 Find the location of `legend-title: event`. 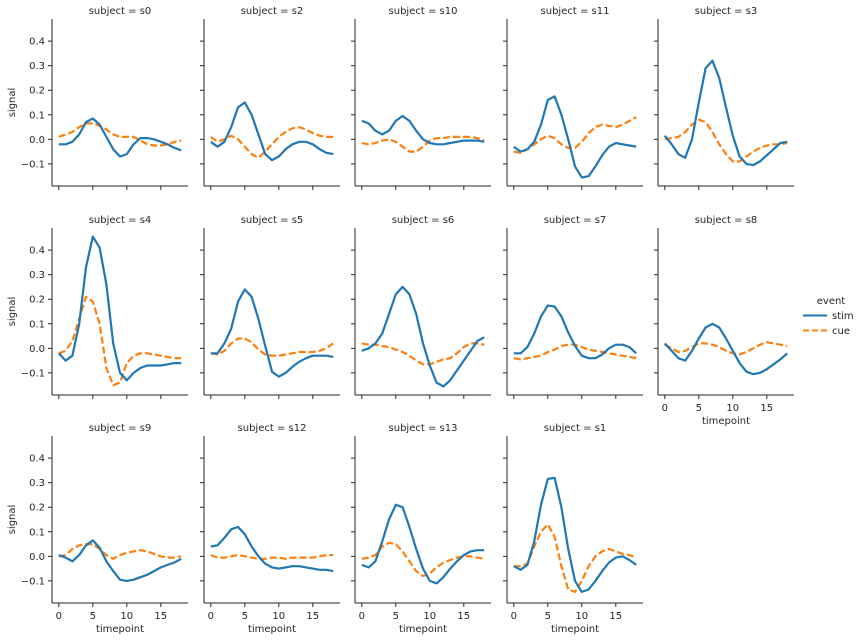

legend-title: event is located at coordinates (831, 301).